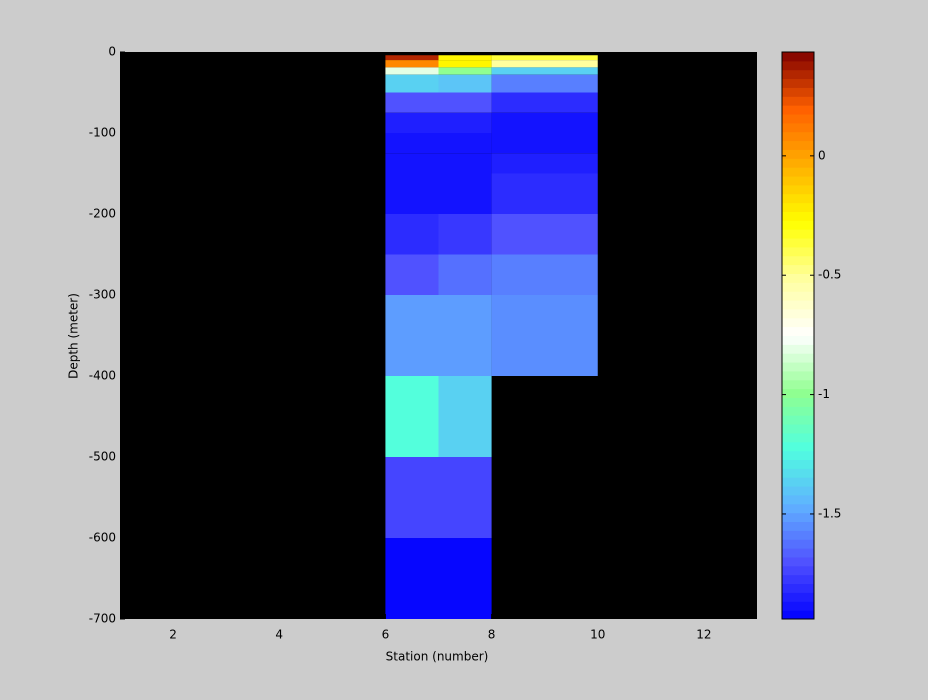 The width and height of the screenshot is (928, 700). Describe the element at coordinates (102, 295) in the screenshot. I see `y-tick-label: -300` at that location.